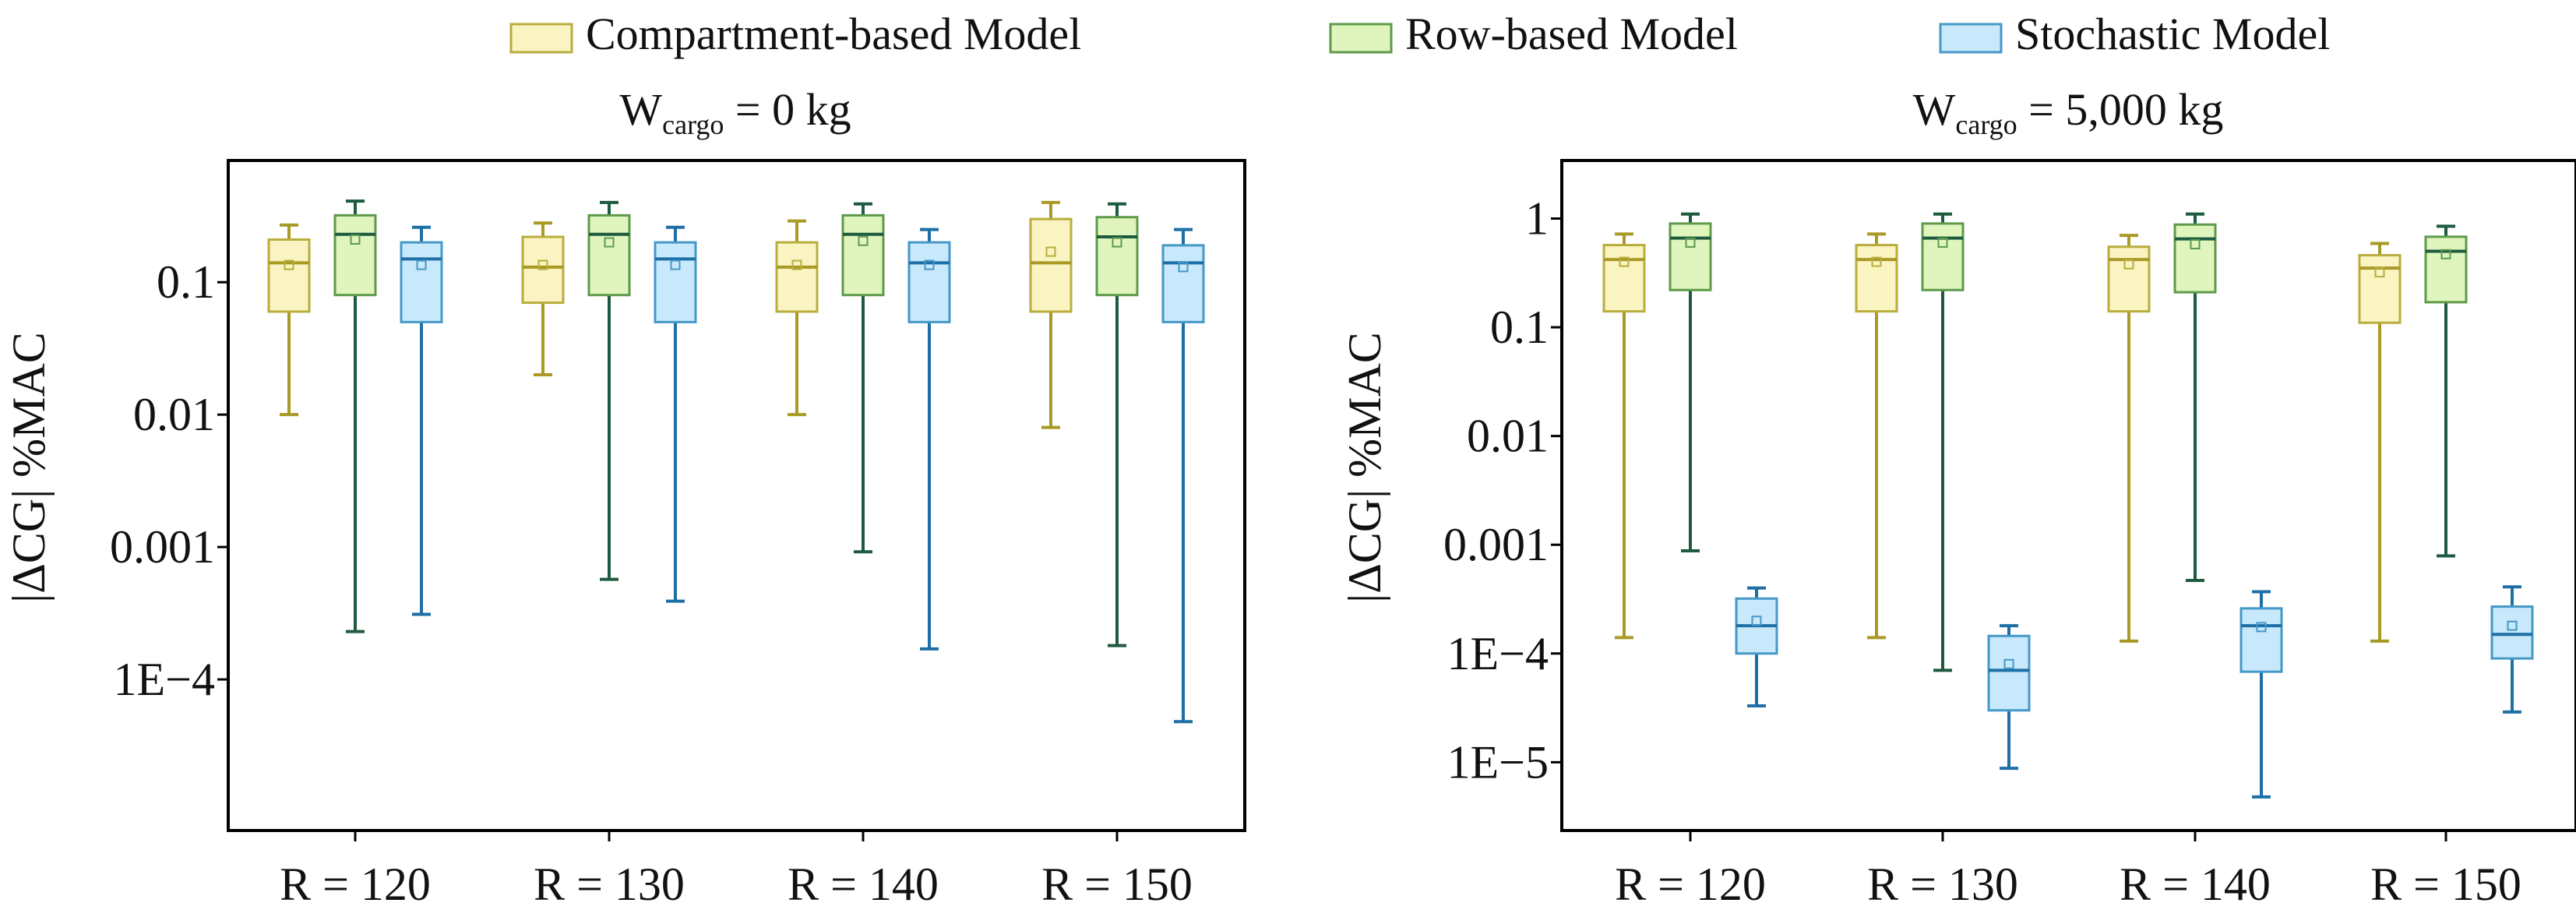 The width and height of the screenshot is (2576, 917). What do you see at coordinates (1183, 267) in the screenshot?
I see `panel-left-r-150-stochastic-model-mean` at bounding box center [1183, 267].